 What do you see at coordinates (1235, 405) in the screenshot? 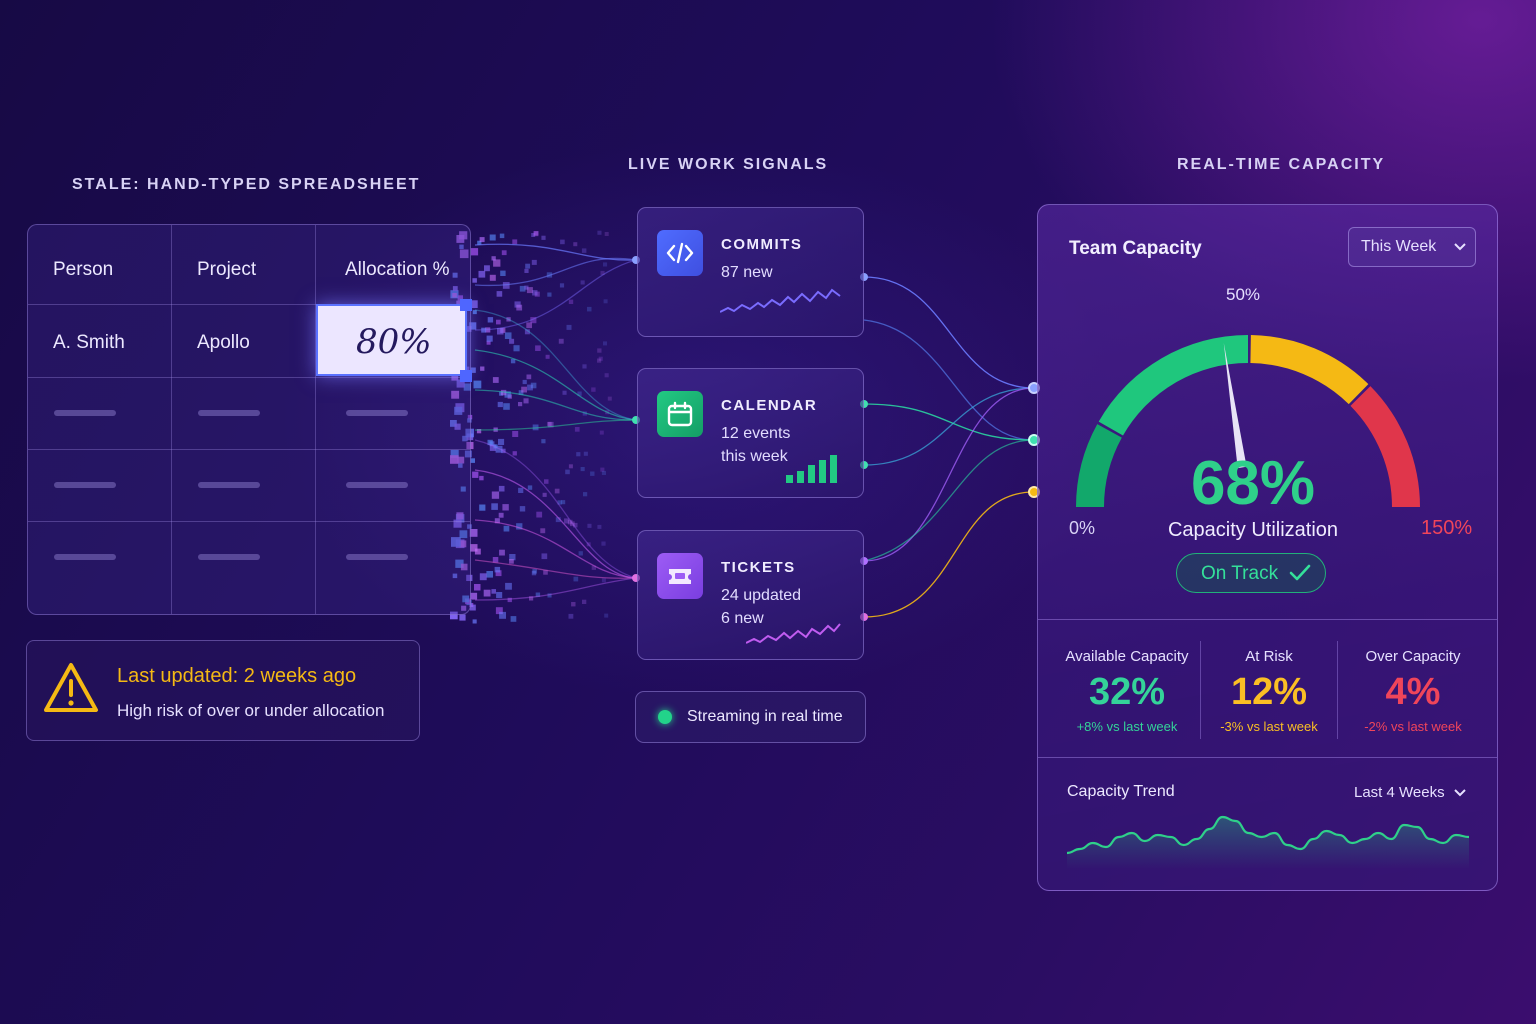
I see `gauge-needle` at bounding box center [1235, 405].